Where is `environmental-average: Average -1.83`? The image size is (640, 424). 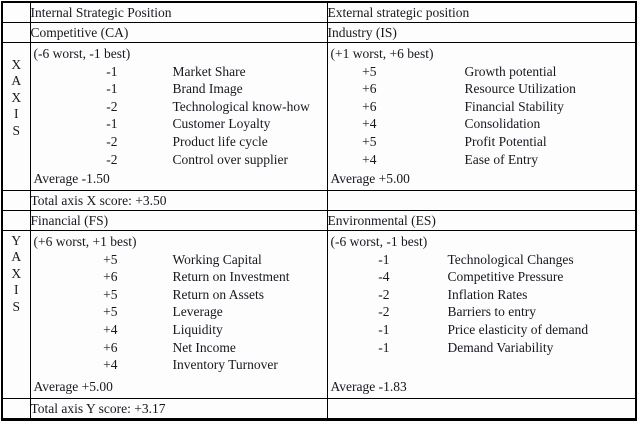 environmental-average: Average -1.83 is located at coordinates (368, 386).